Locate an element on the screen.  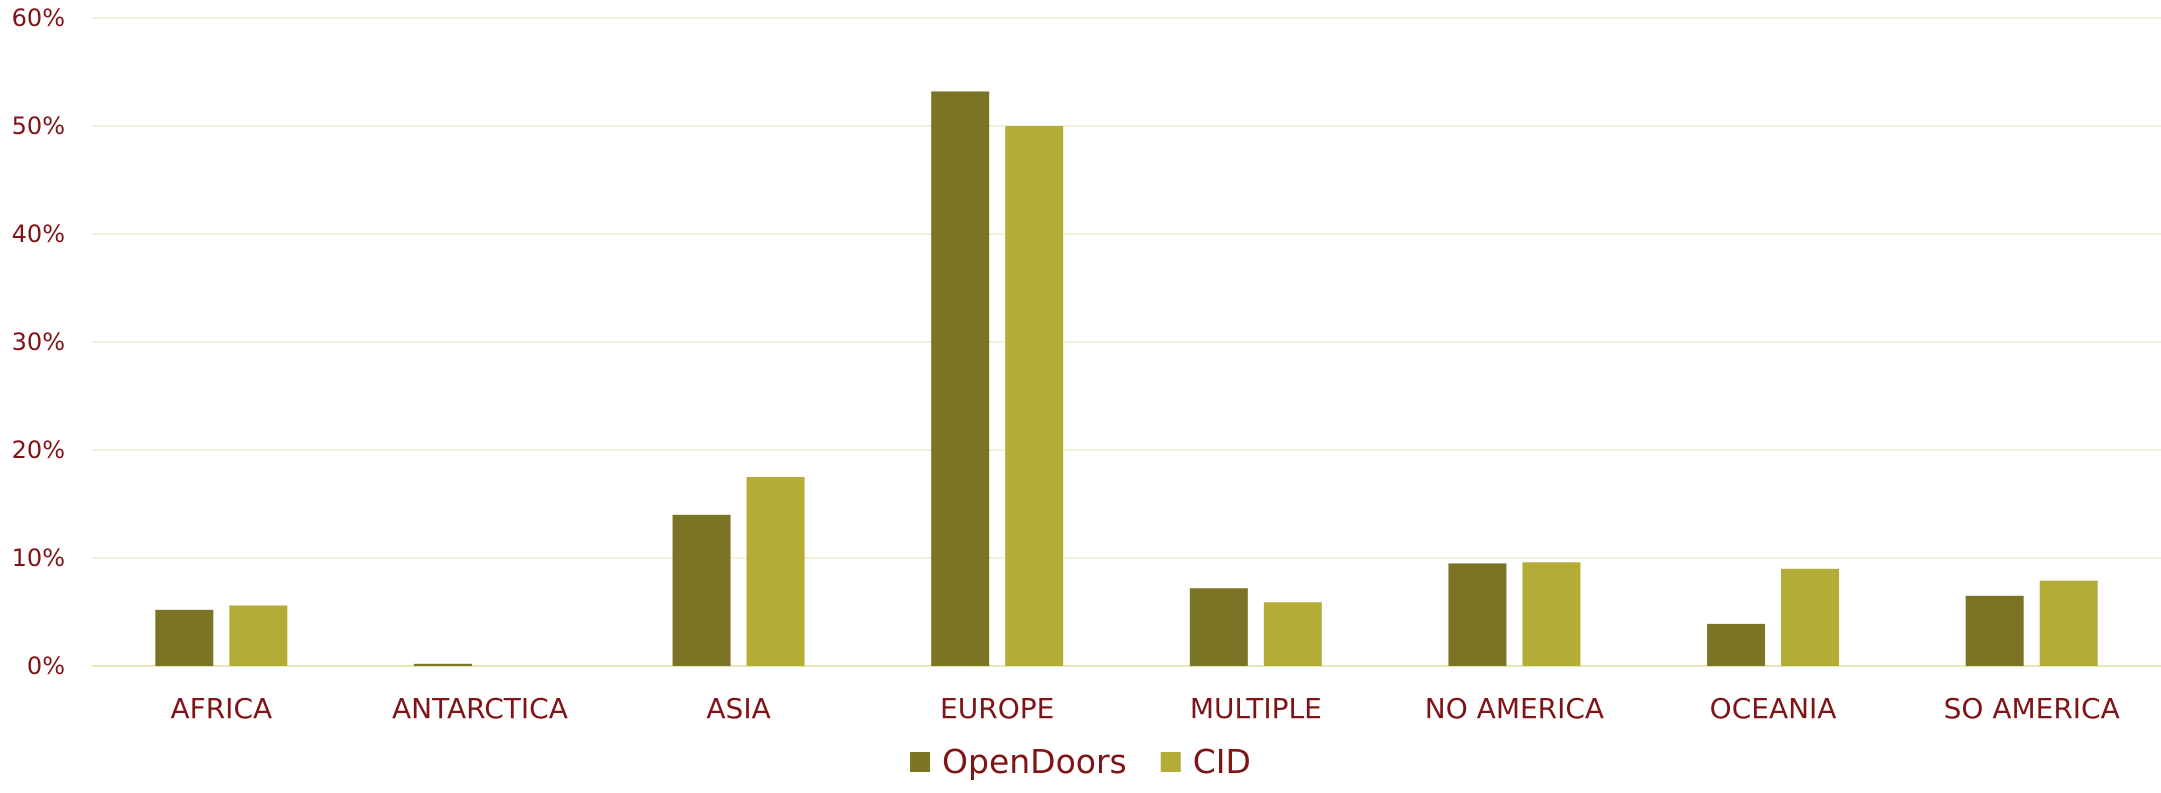
bar-opendoors-so-america is located at coordinates (1994, 630).